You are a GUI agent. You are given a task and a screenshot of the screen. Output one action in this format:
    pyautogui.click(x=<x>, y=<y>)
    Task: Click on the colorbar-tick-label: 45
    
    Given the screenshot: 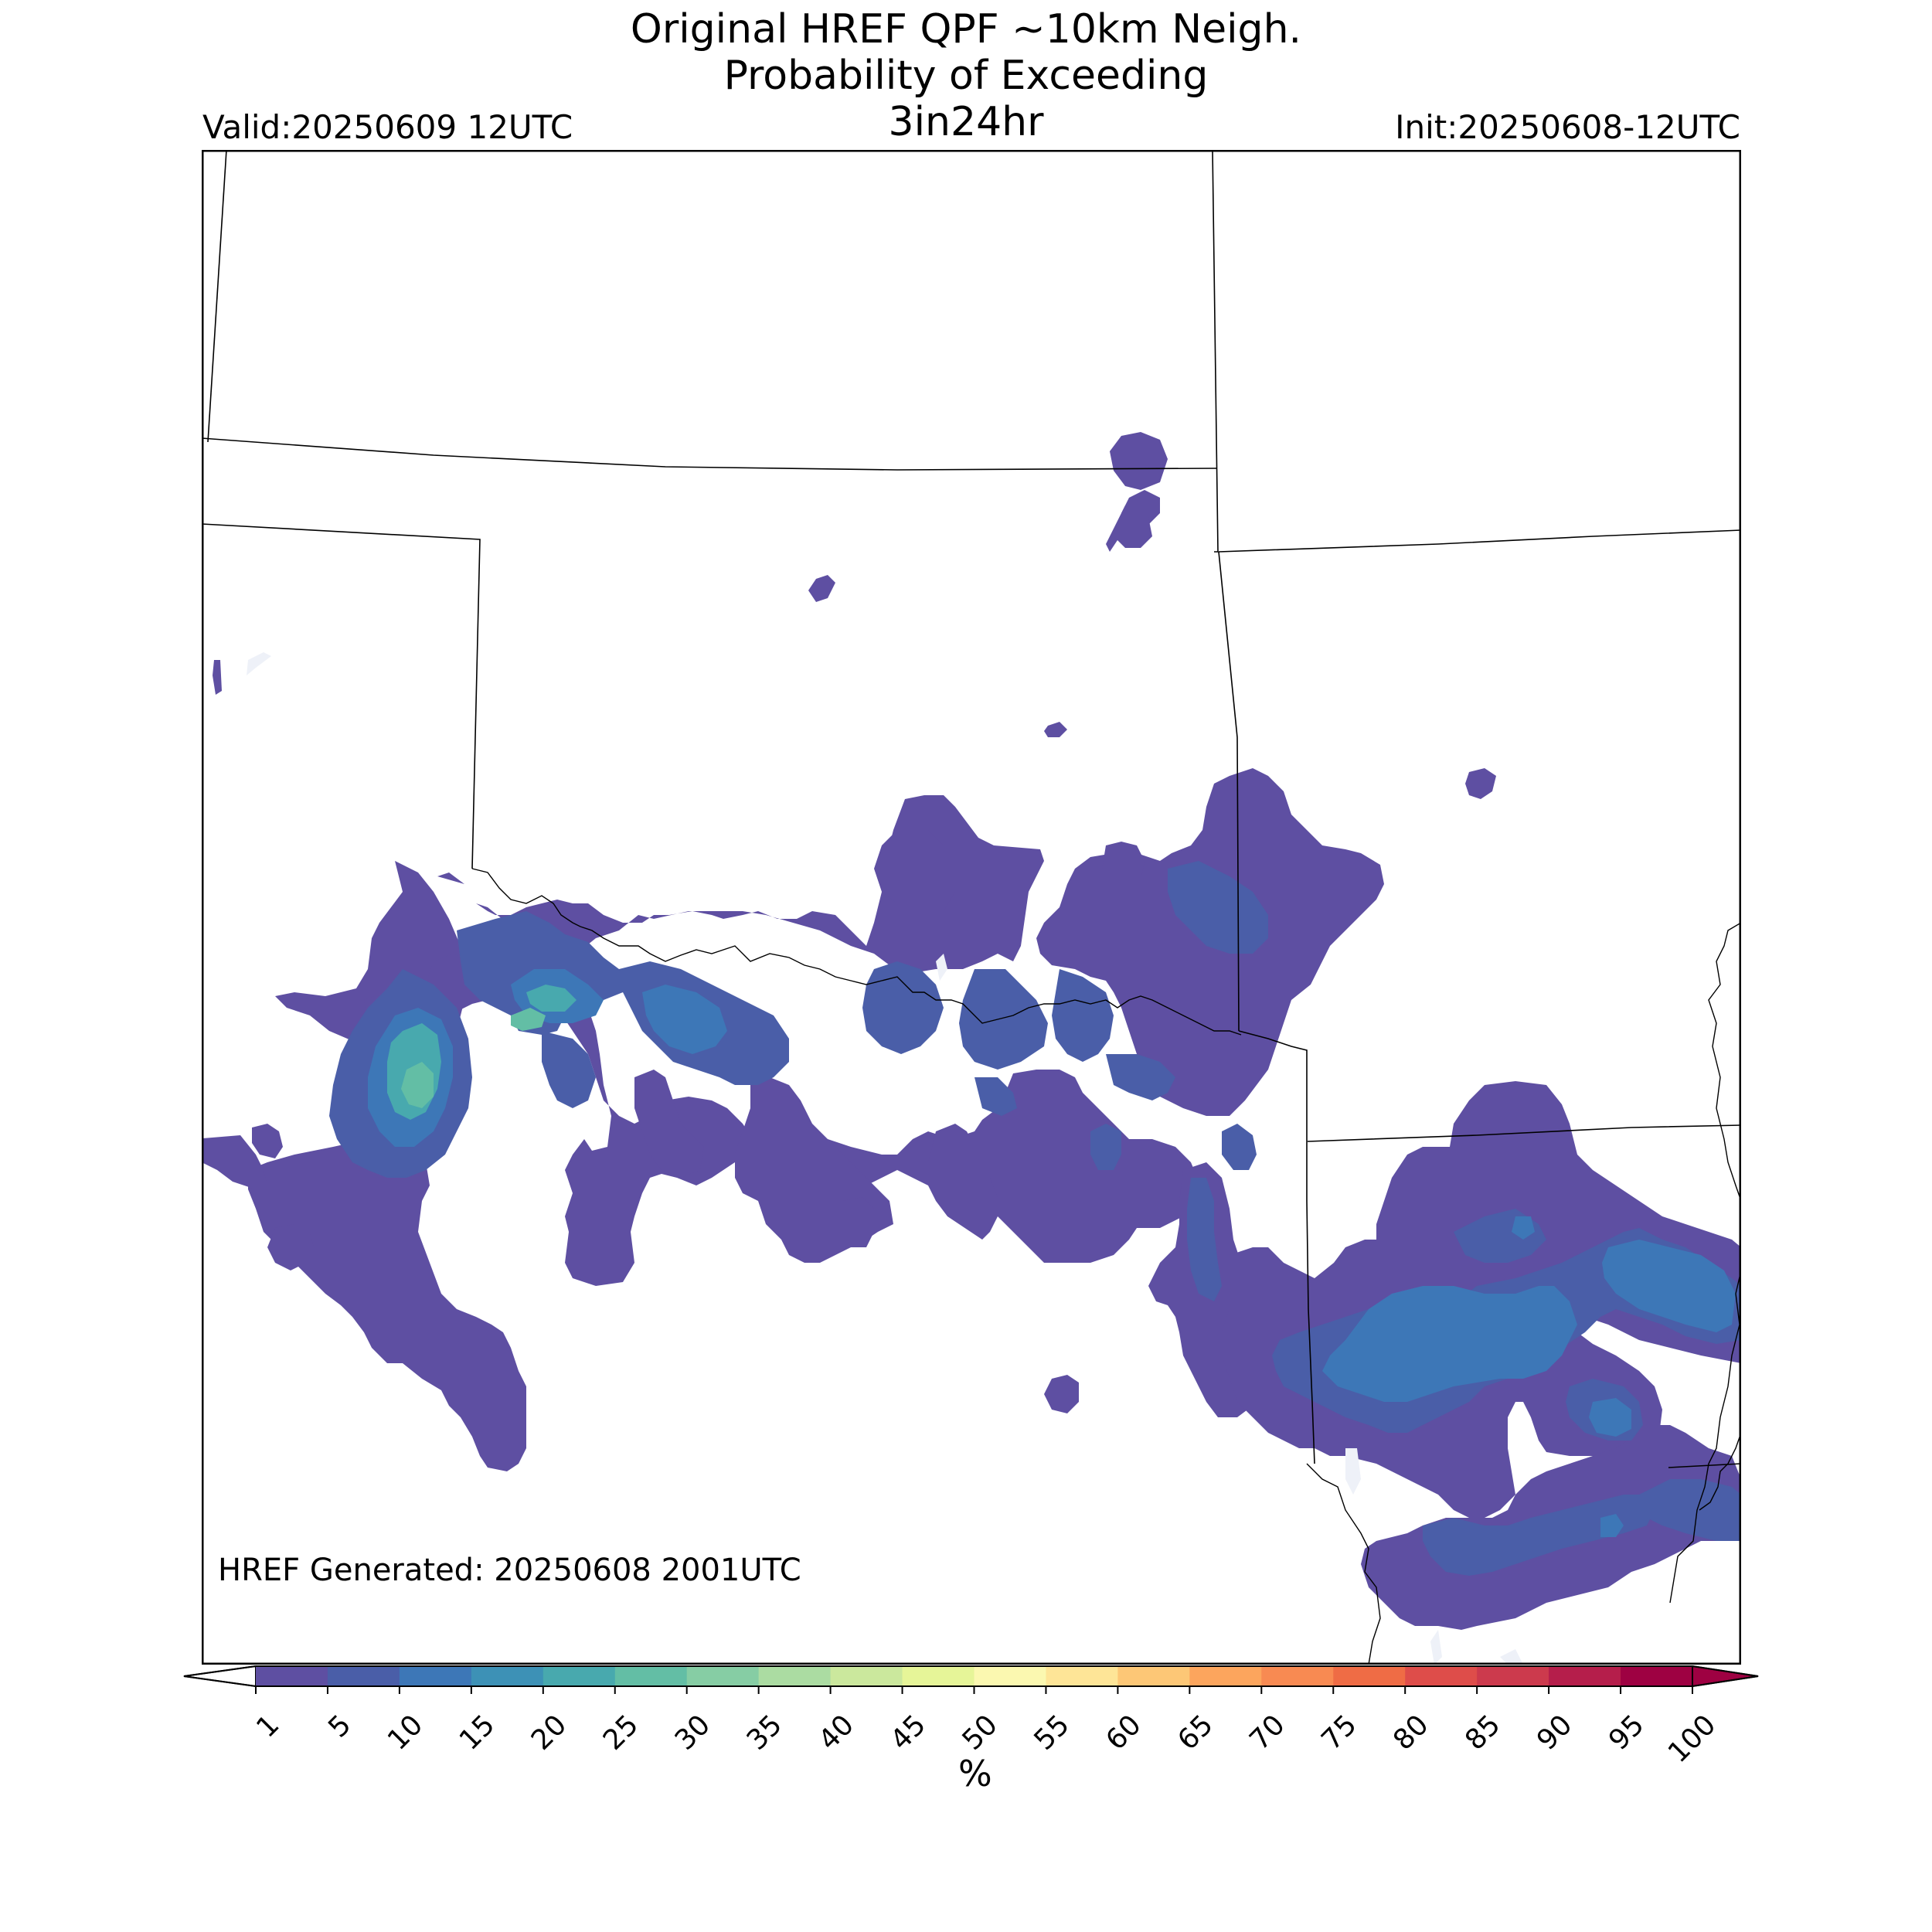 What is the action you would take?
    pyautogui.click(x=908, y=1732)
    